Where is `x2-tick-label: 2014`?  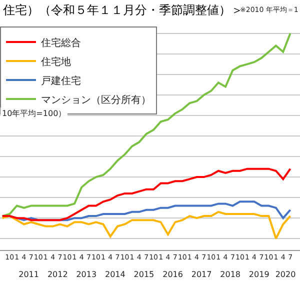 x2-tick-label: 2014 is located at coordinates (115, 274).